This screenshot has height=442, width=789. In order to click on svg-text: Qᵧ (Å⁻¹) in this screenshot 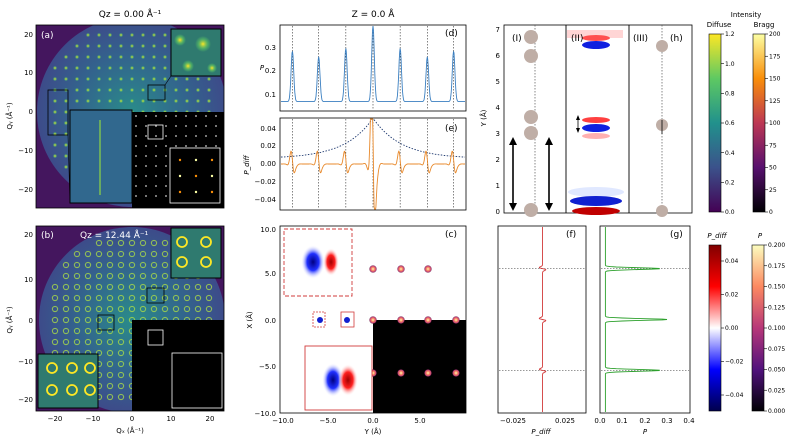, I will do `click(9, 319)`.